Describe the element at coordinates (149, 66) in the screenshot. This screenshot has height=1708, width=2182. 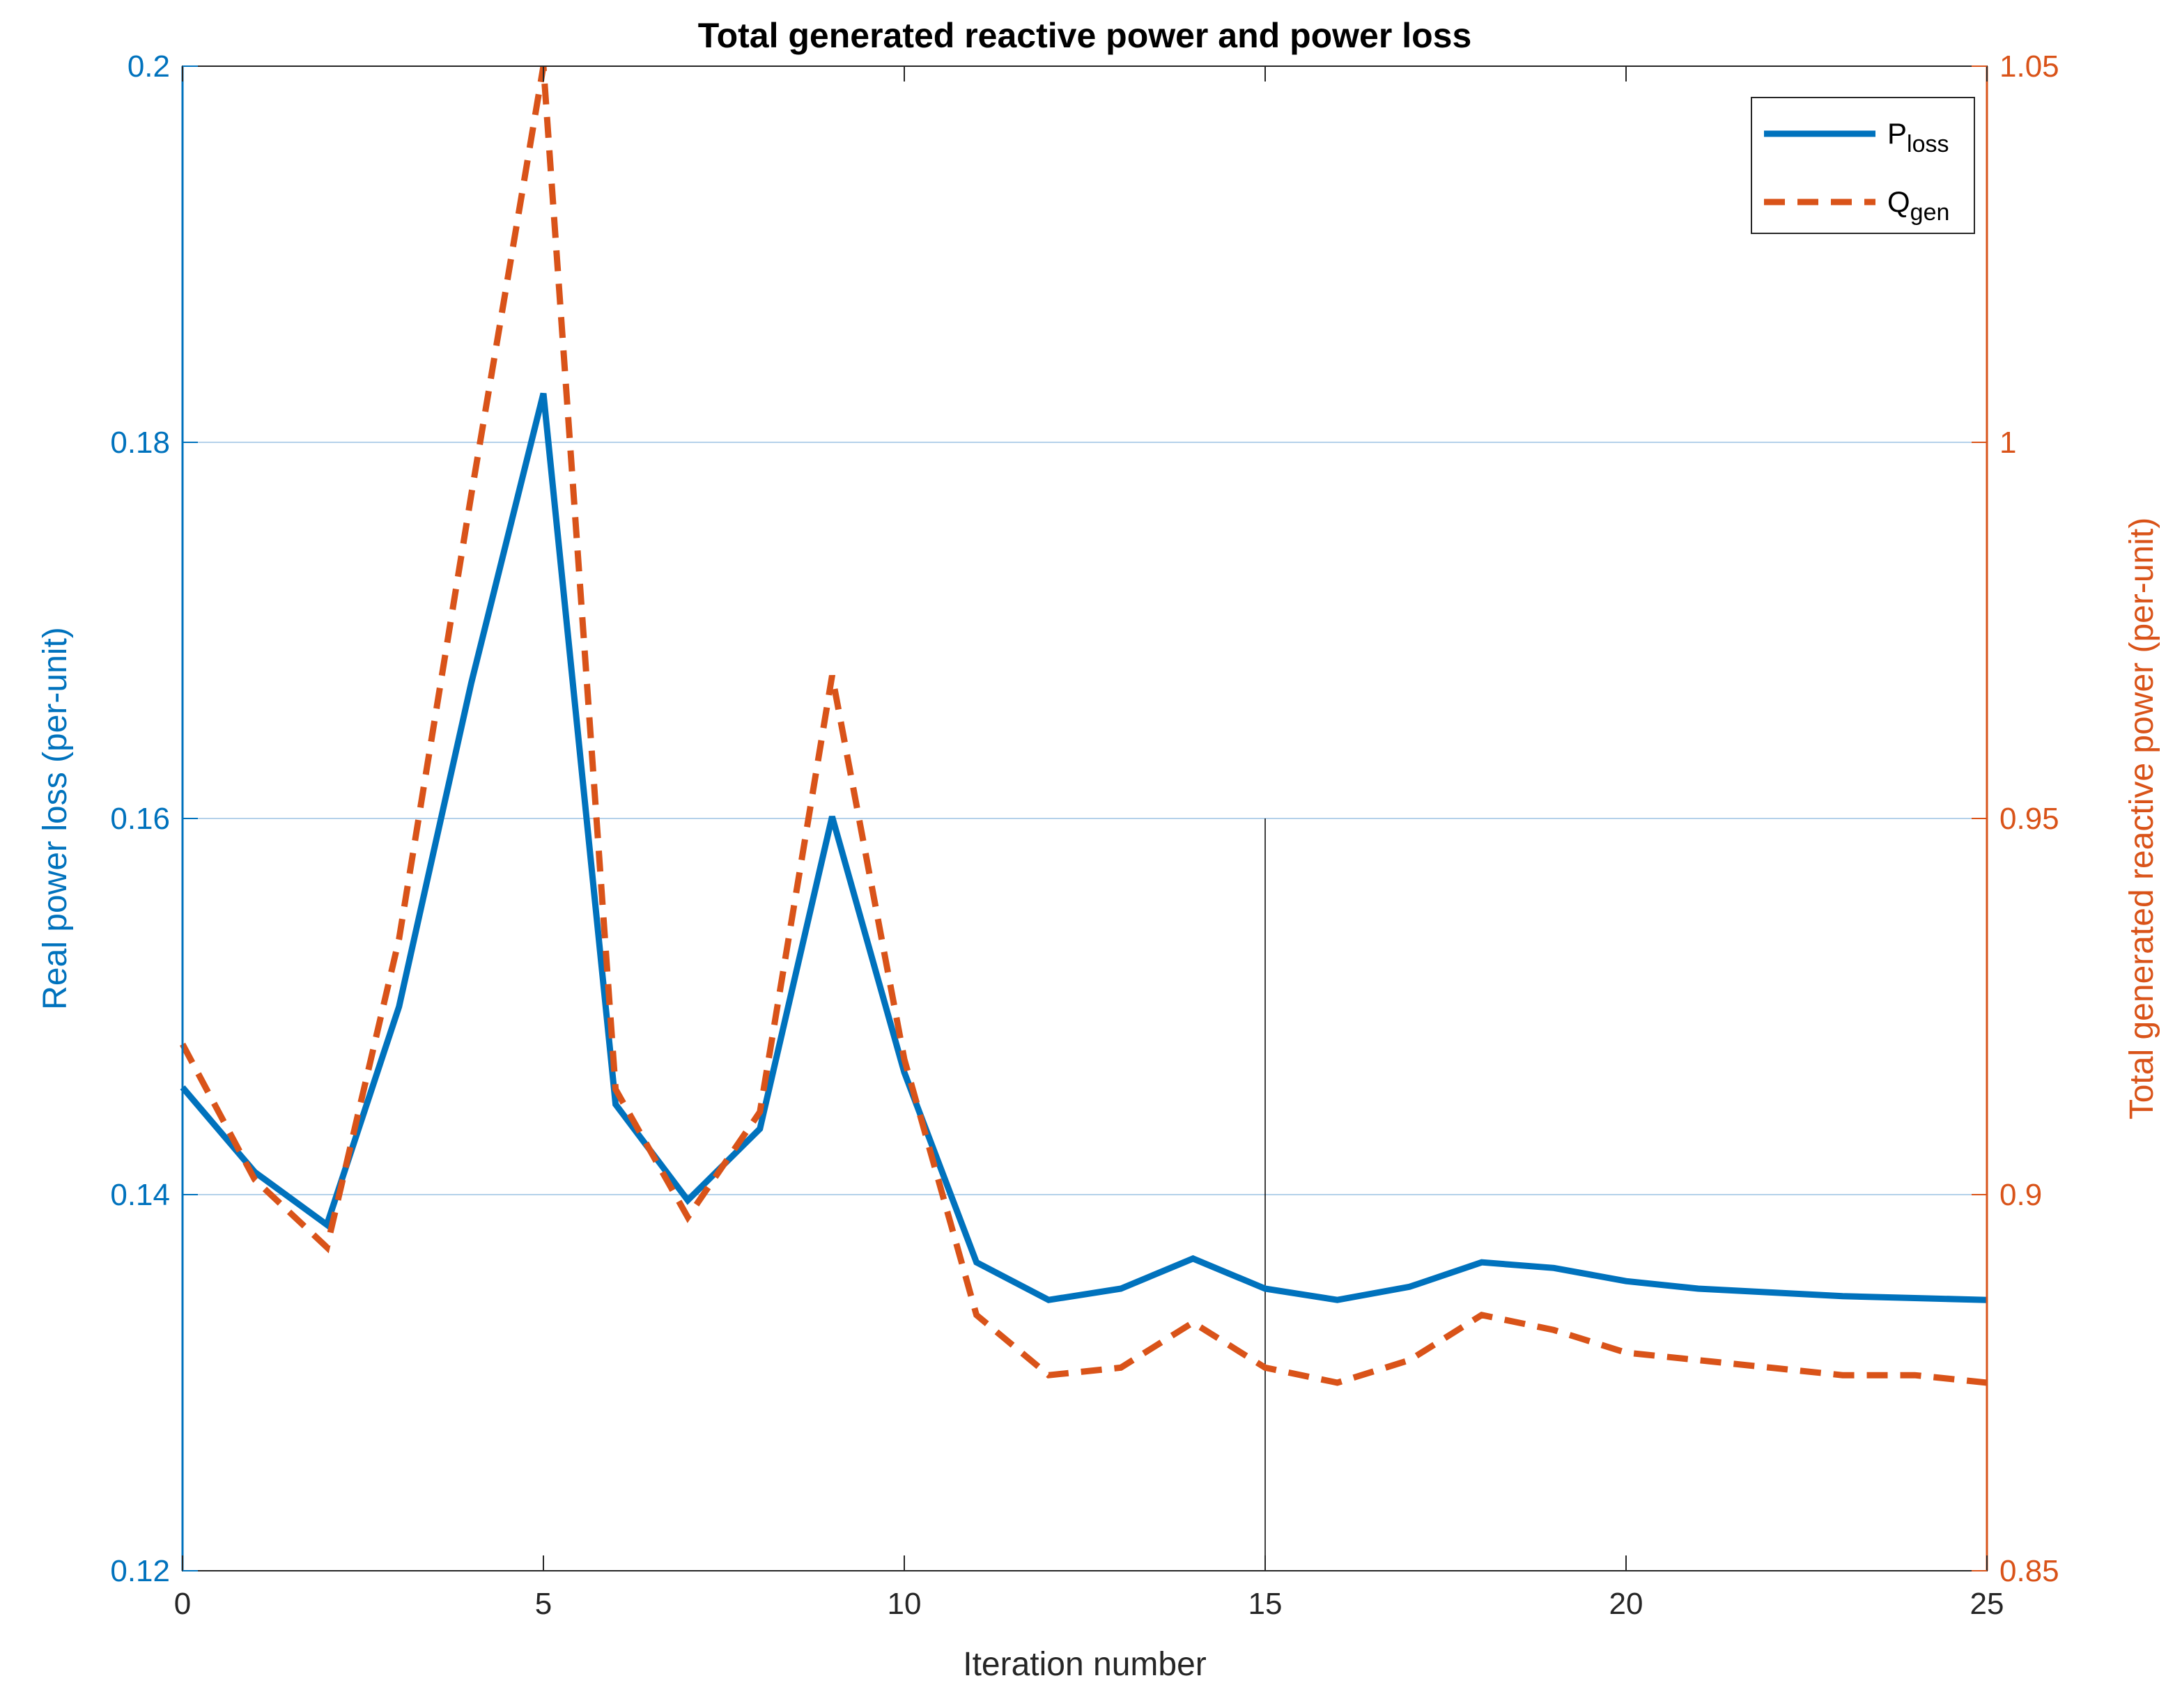
I see `y-left-tick-label-4: 0.2` at that location.